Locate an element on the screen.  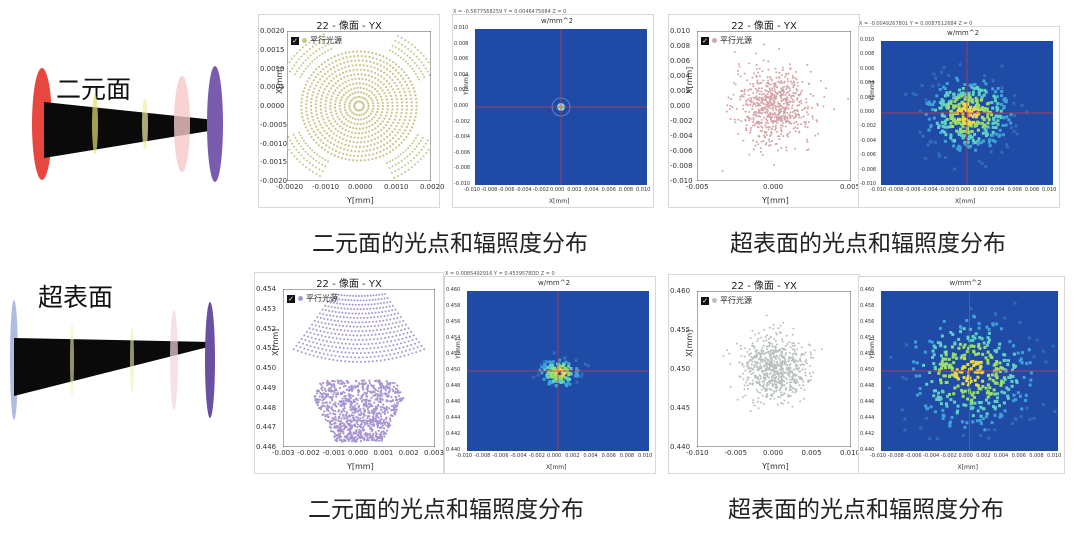
y-tick-label: 0.004 is located at coordinates (461, 74).